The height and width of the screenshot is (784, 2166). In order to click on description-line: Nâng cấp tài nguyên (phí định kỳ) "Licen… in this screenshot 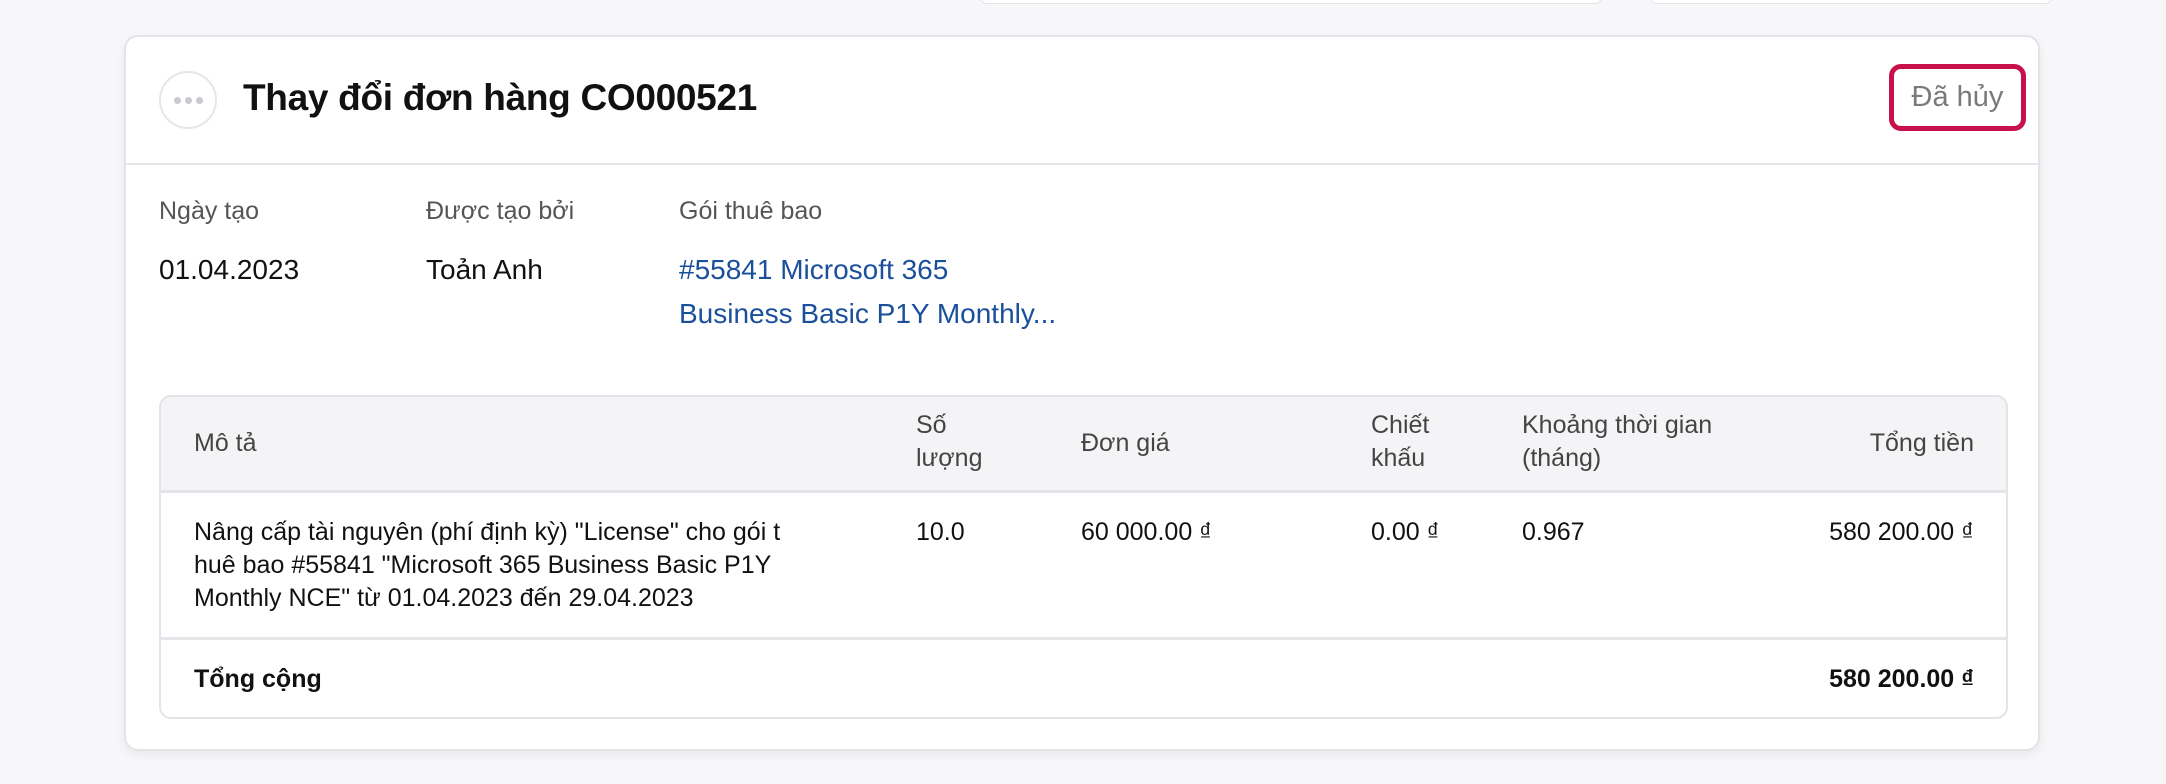, I will do `click(487, 532)`.